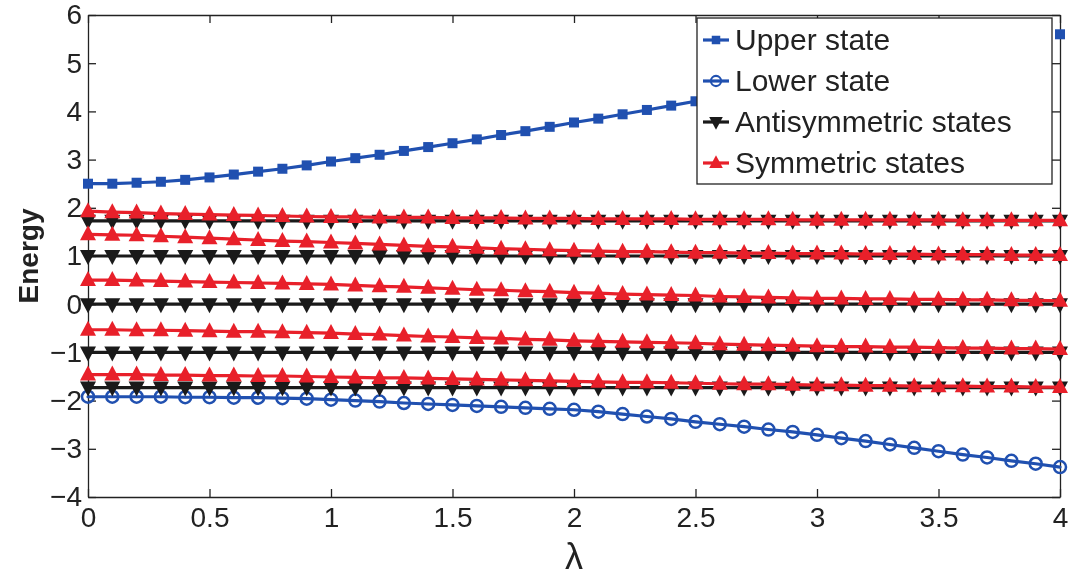  What do you see at coordinates (28, 256) in the screenshot?
I see `y-axis-title: Energy` at bounding box center [28, 256].